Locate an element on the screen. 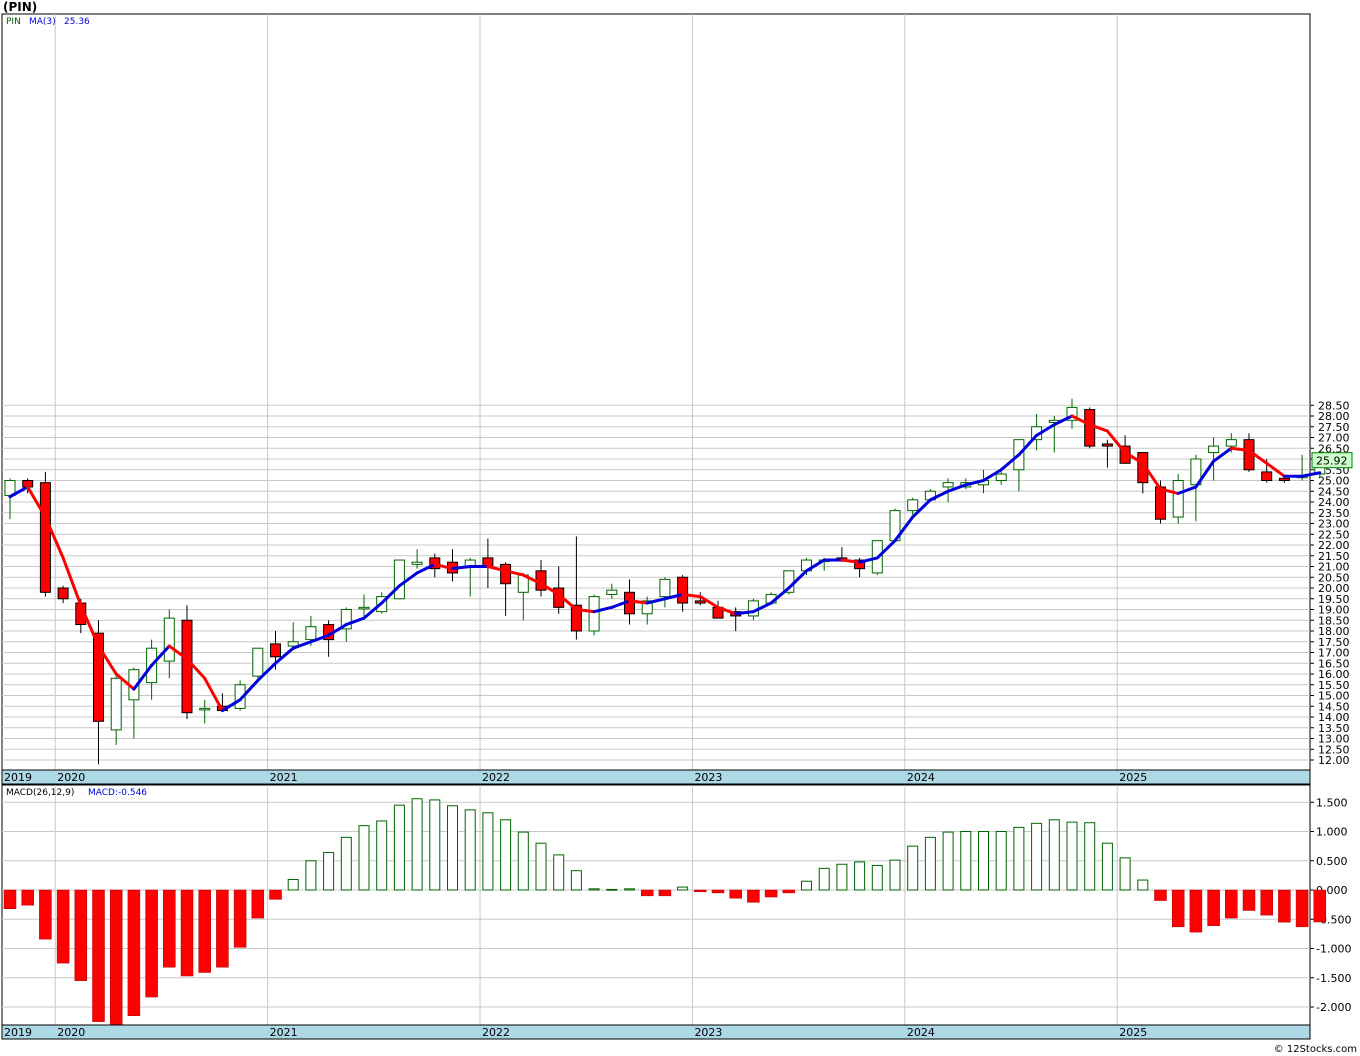 Image resolution: width=1360 pixels, height=1056 pixels. price-tick-label: 16.00 is located at coordinates (1334, 674).